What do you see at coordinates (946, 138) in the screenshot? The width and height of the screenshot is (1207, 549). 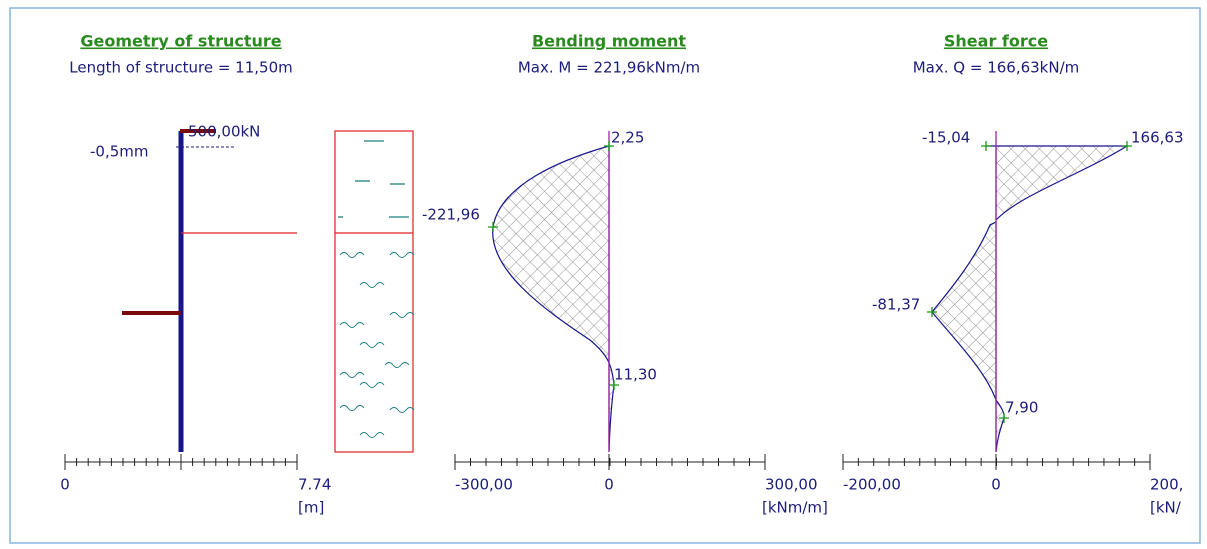 I see `value-label: -15,04` at bounding box center [946, 138].